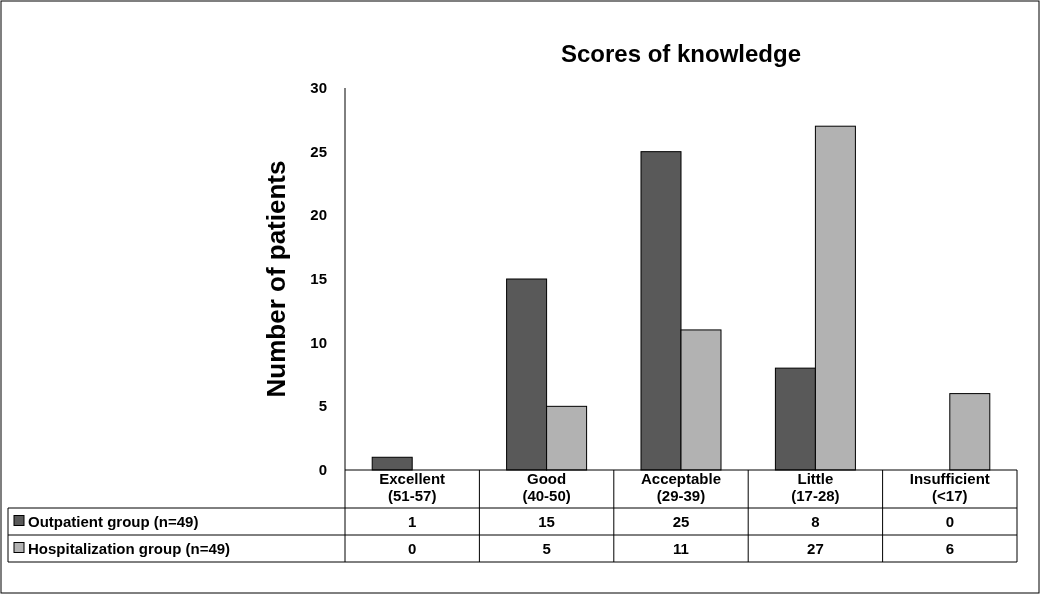 The height and width of the screenshot is (594, 1040). Describe the element at coordinates (546, 521) in the screenshot. I see `data-label: 15` at that location.